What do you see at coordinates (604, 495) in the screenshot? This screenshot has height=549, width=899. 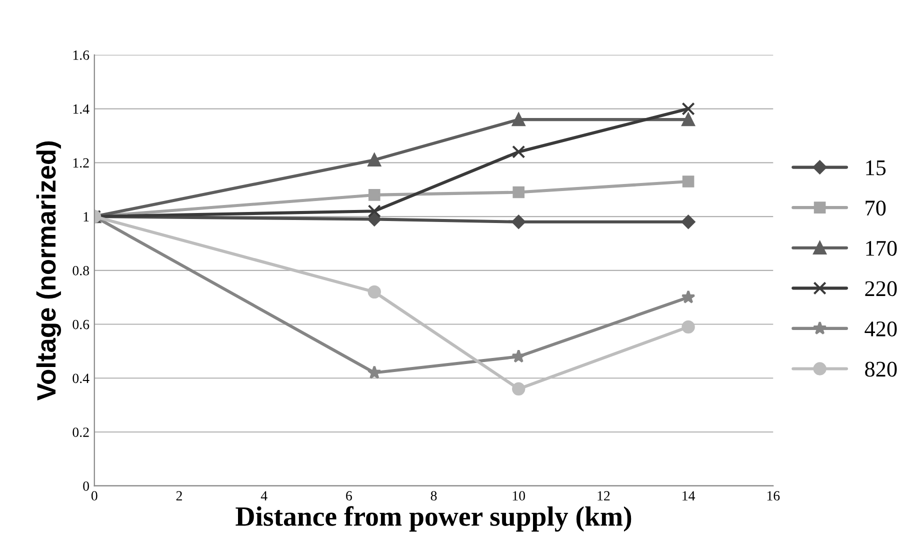 I see `x-tick-label: 12` at bounding box center [604, 495].